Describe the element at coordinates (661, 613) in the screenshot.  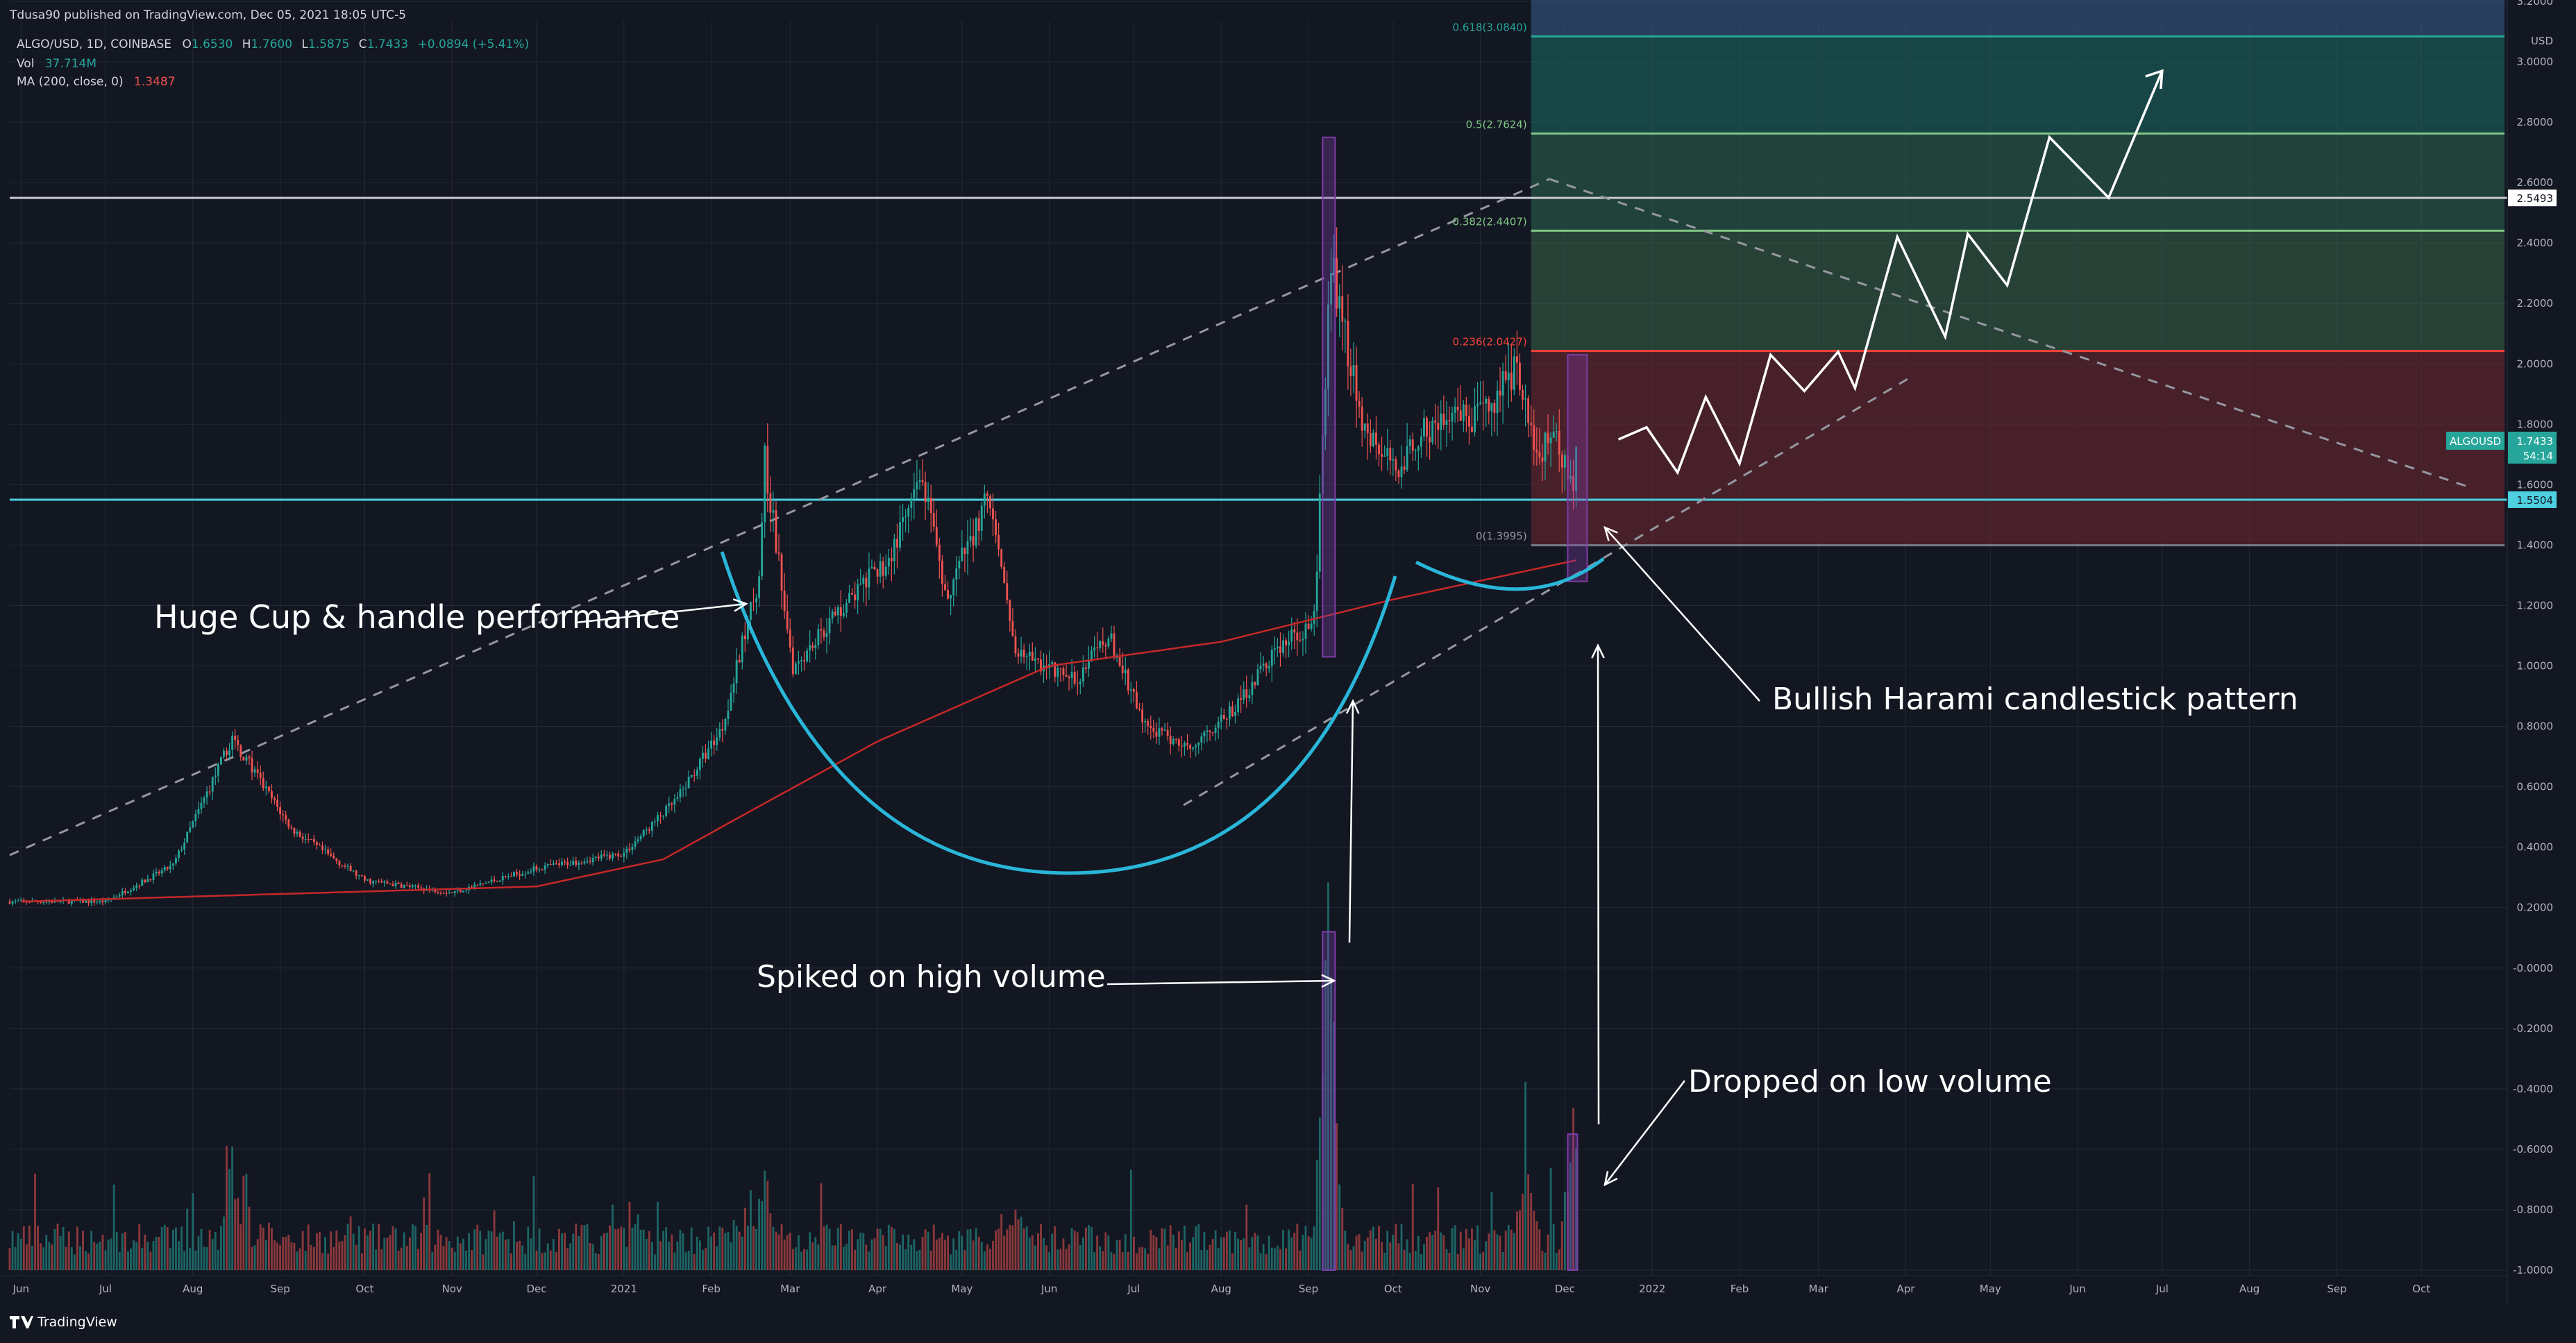
I see `cup-handle-arrow` at that location.